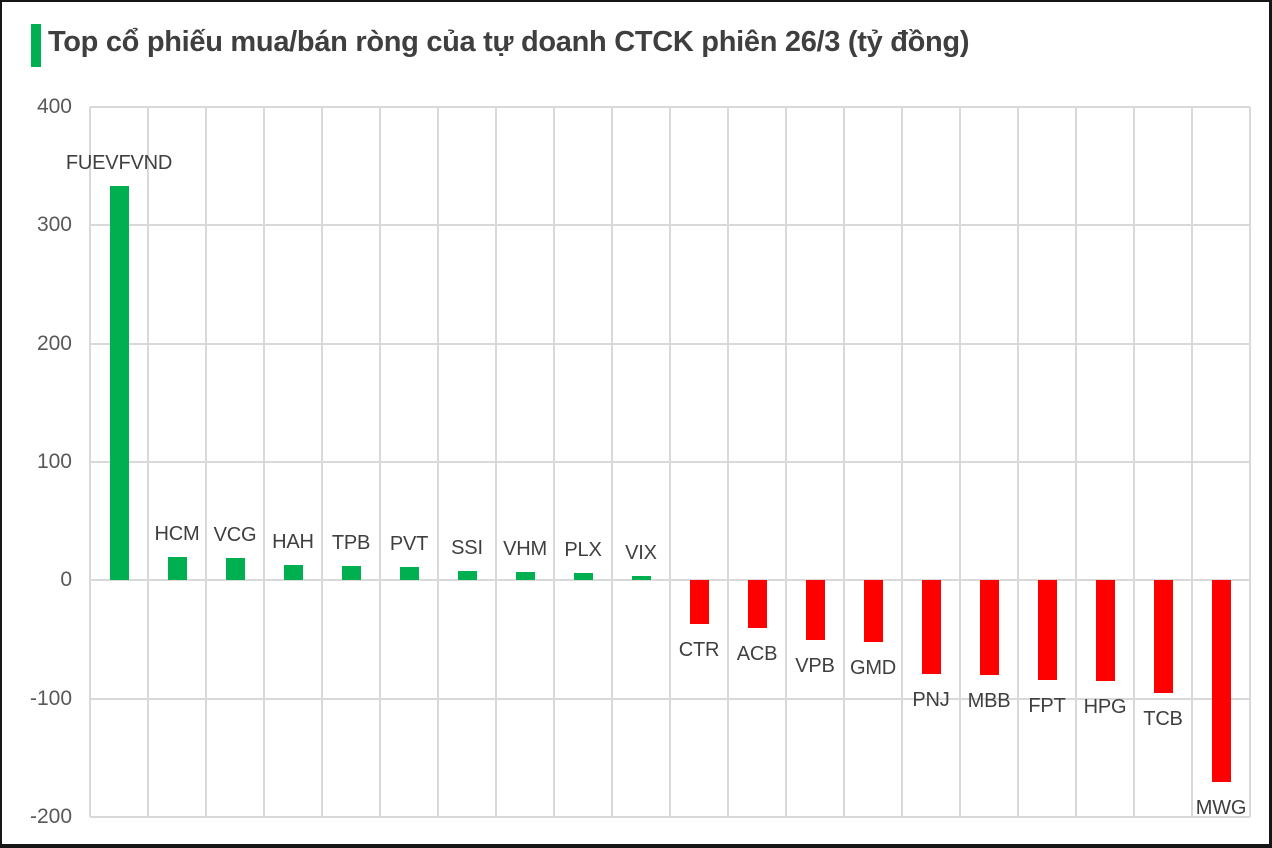 The height and width of the screenshot is (848, 1272). What do you see at coordinates (177, 534) in the screenshot?
I see `category-label: HCM` at bounding box center [177, 534].